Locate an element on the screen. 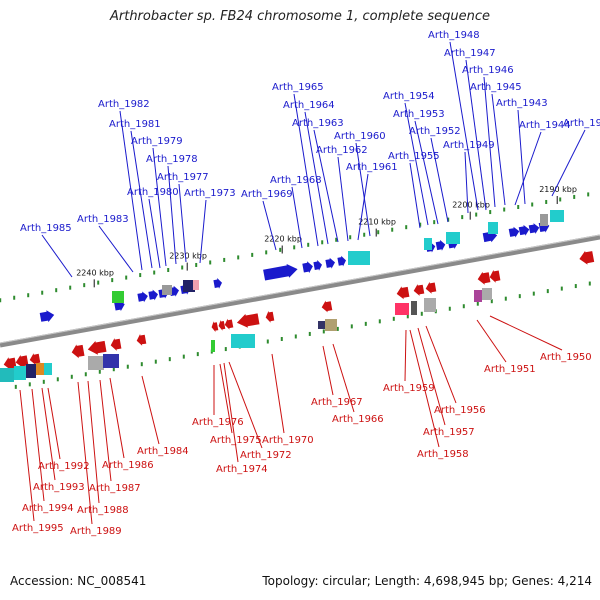  forward-gene-label: Arth_1945 is located at coordinates (496, 87).